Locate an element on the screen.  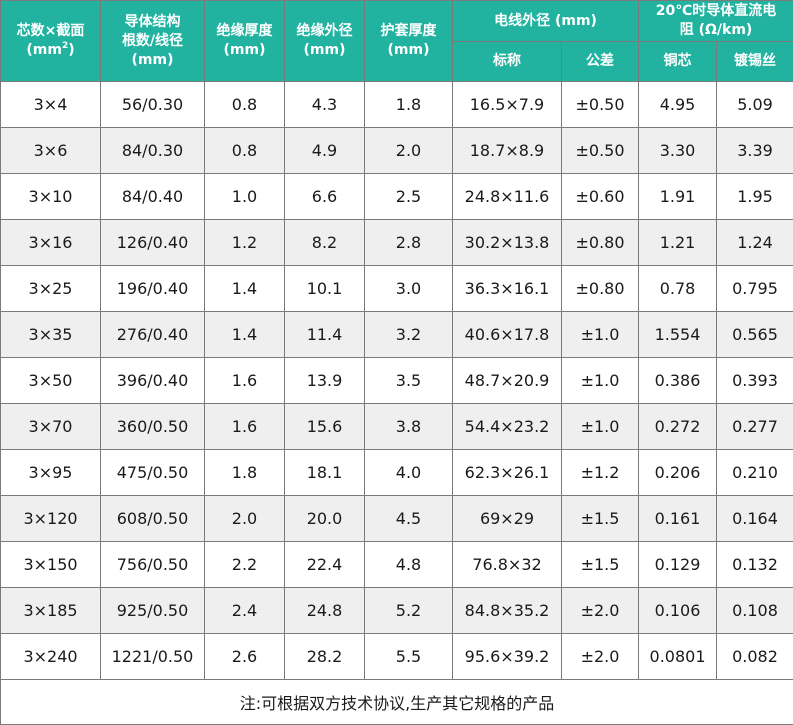
cell-spec: 3×185 is located at coordinates (50, 610).